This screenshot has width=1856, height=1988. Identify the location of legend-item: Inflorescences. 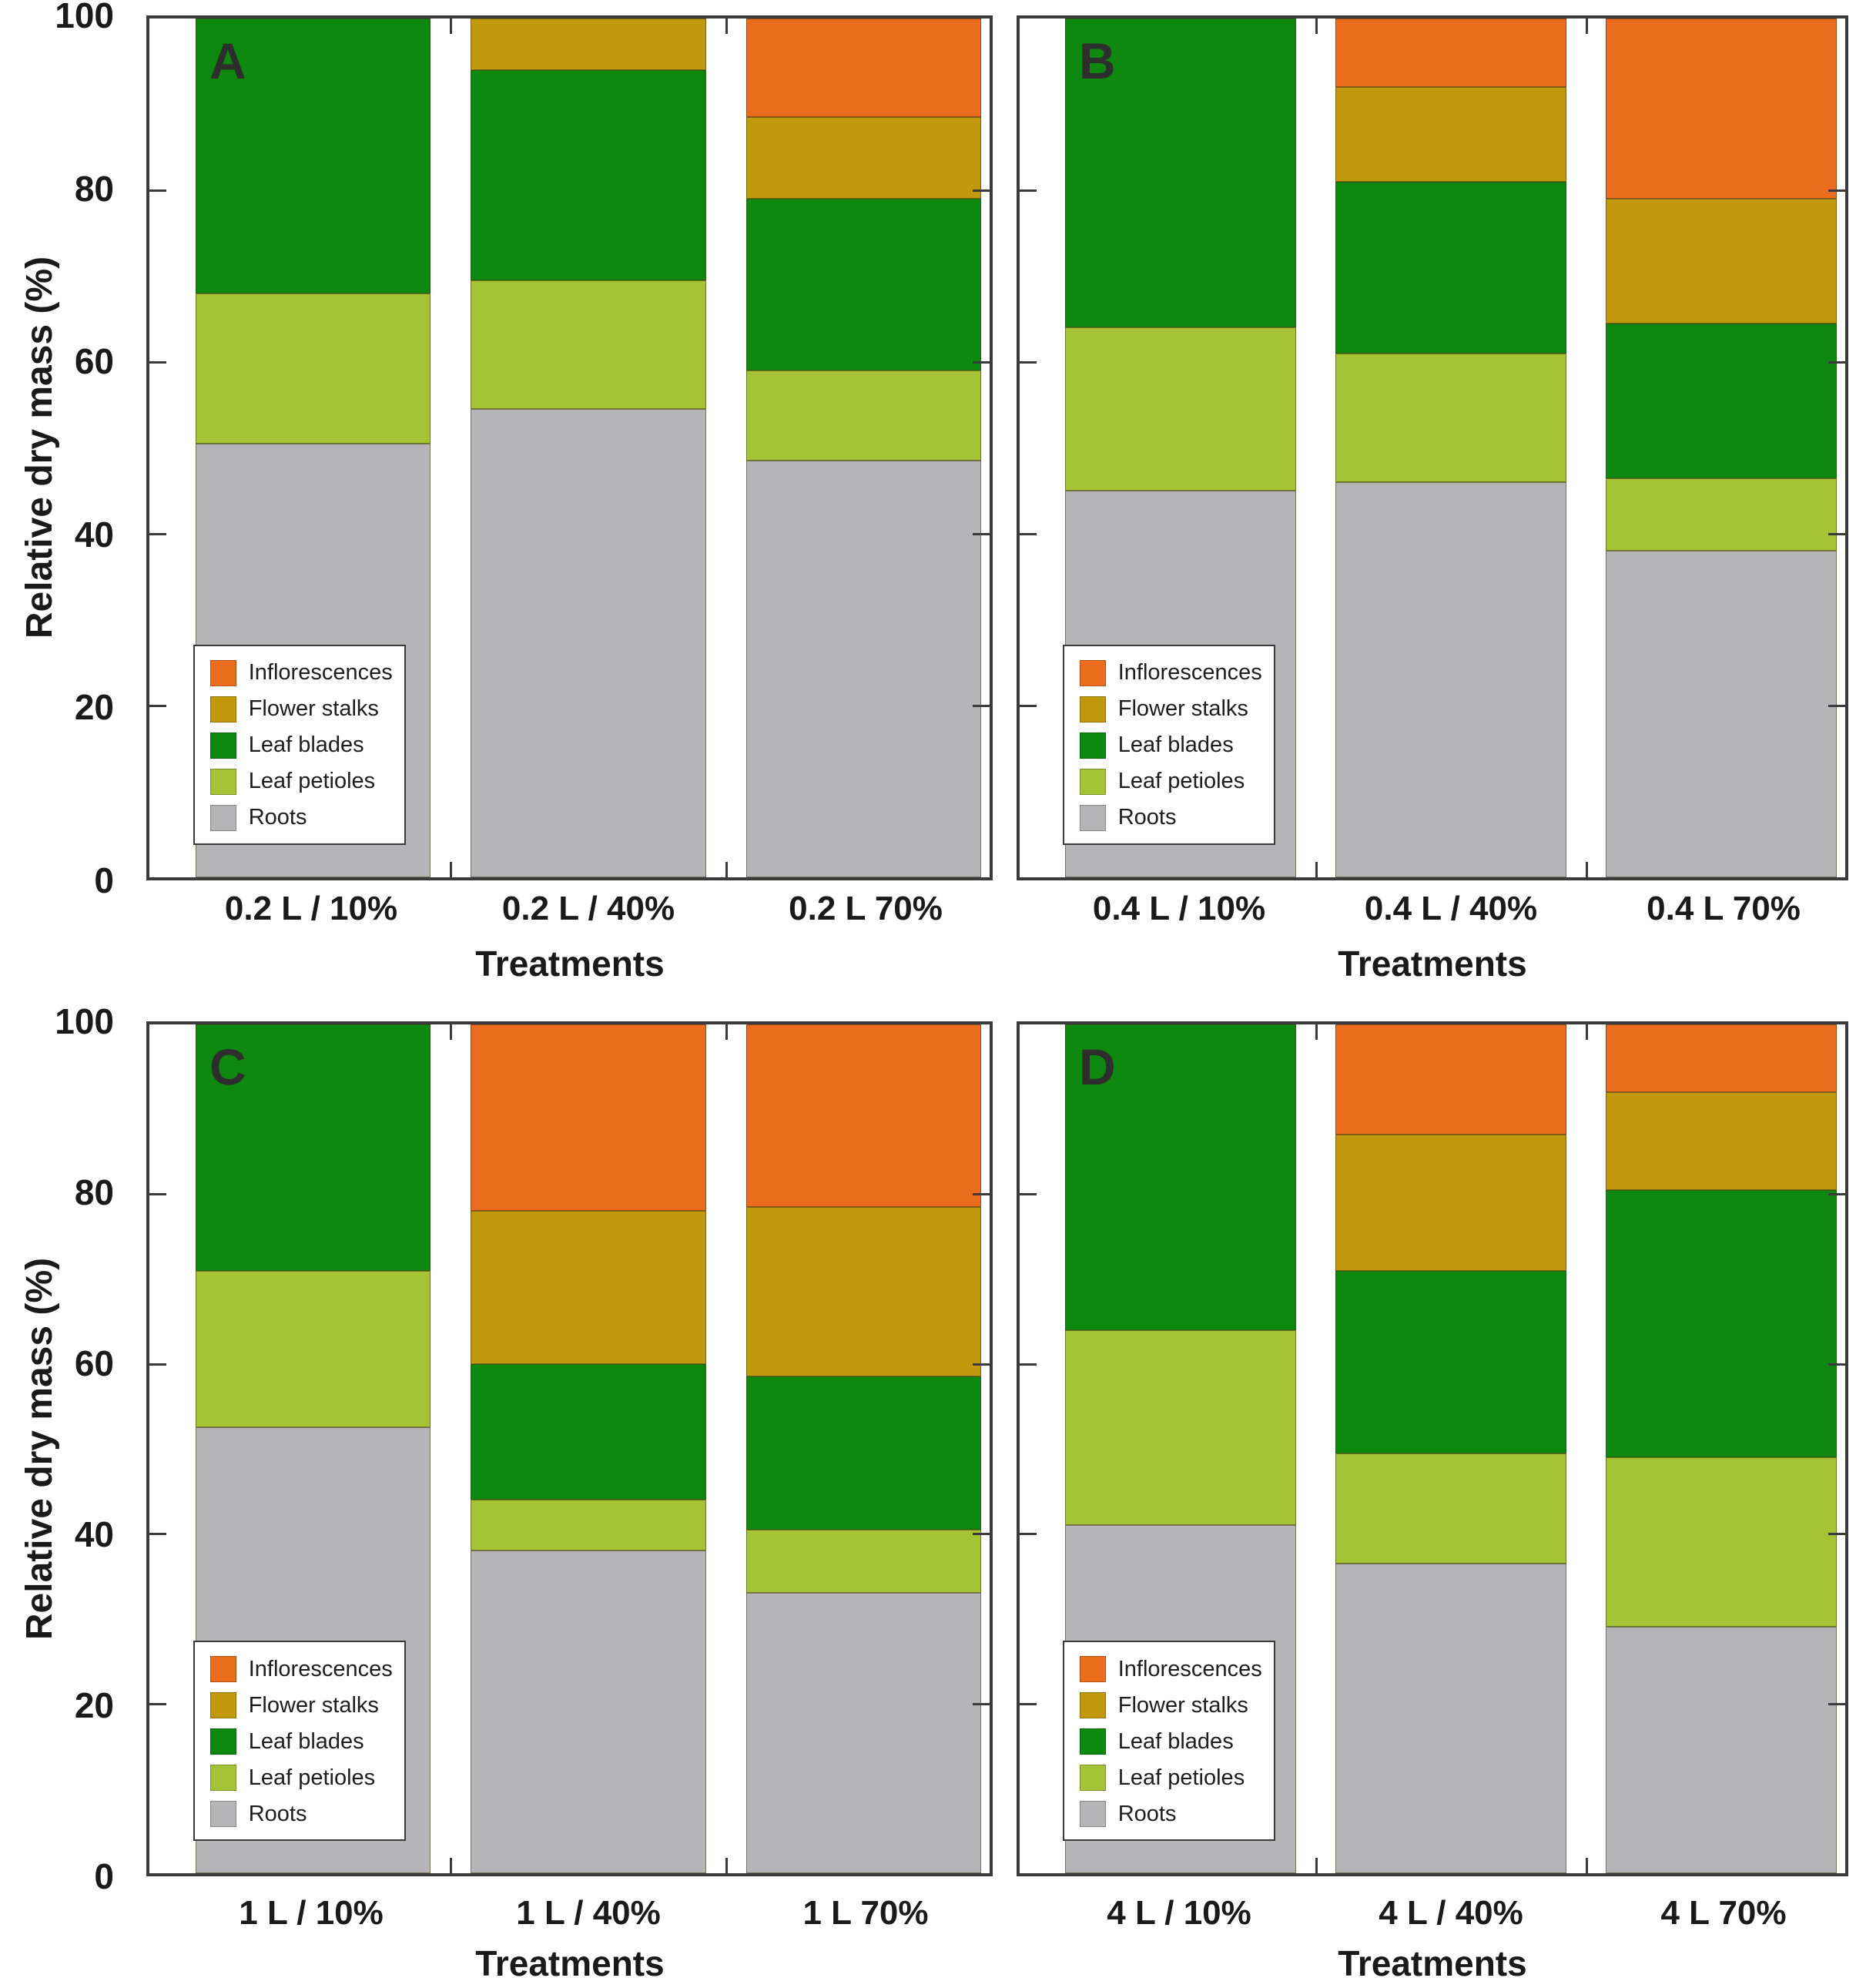
(301, 673).